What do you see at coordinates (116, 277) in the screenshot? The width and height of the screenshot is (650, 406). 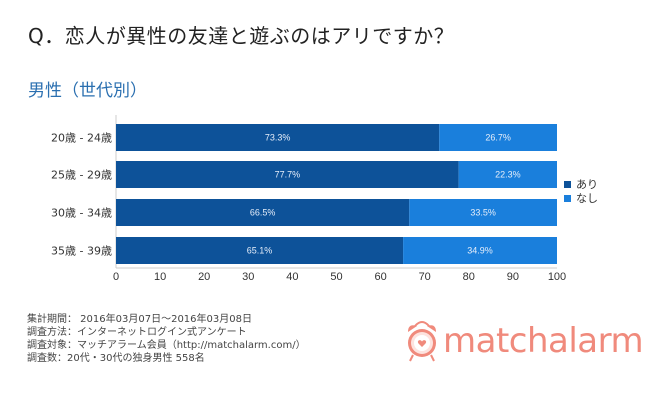 I see `x-tick-label: 0` at bounding box center [116, 277].